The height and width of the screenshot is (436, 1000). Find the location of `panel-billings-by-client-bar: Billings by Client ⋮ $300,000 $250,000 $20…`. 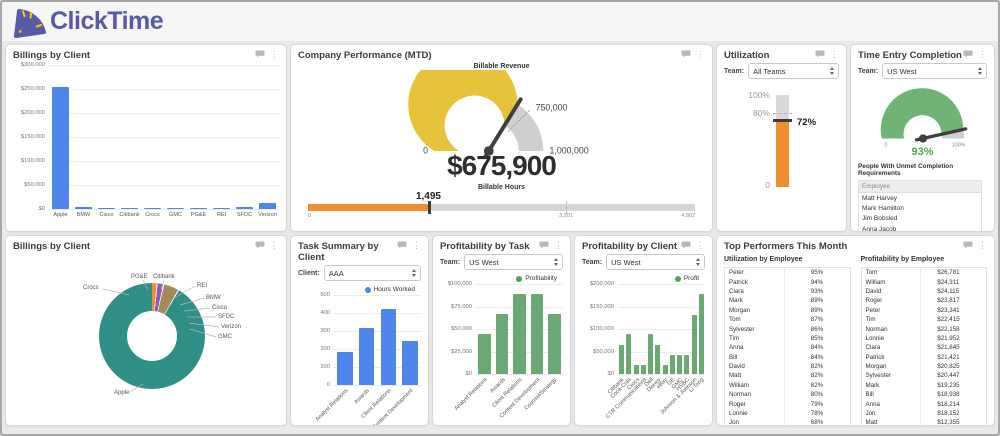

panel-billings-by-client-bar: Billings by Client ⋮ $300,000 $250,000 $20… is located at coordinates (146, 138).